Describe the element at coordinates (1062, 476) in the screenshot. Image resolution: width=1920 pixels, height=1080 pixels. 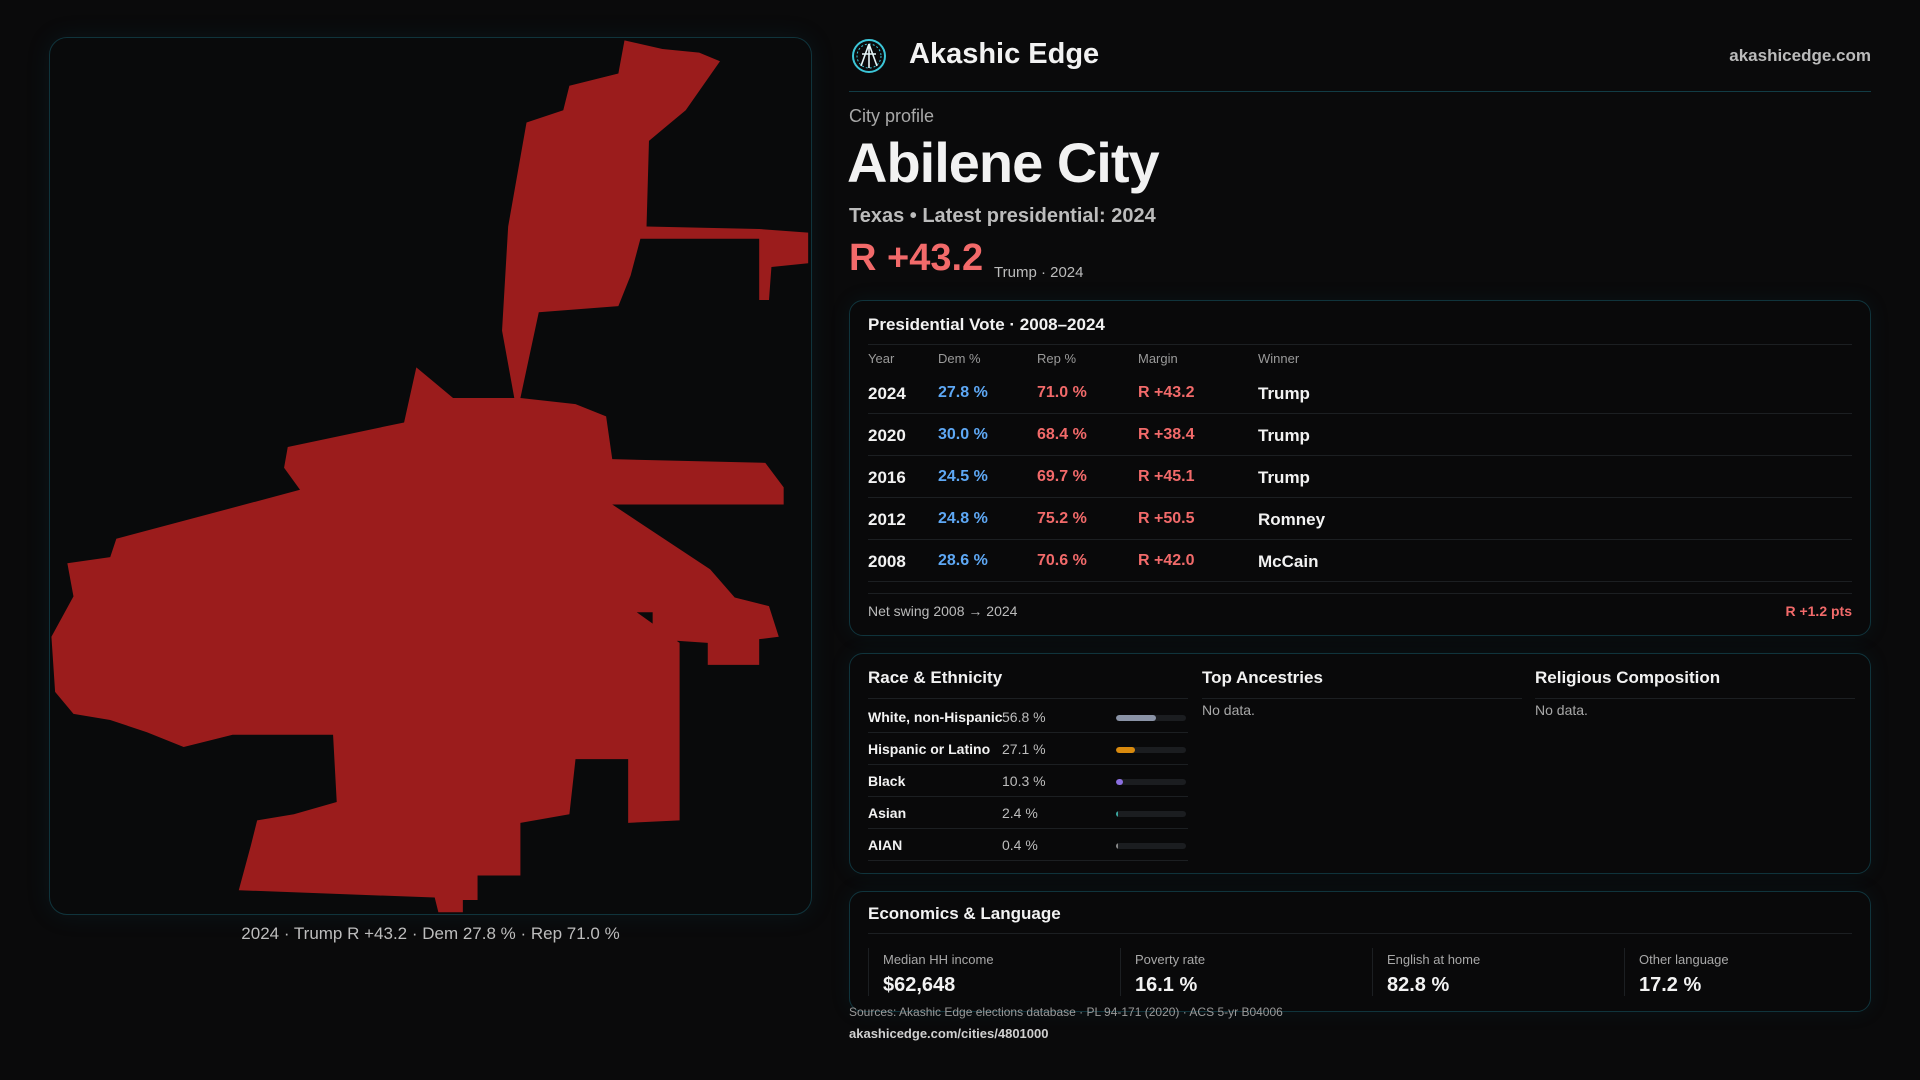
I see `vote-cell-rep: 69.7 %` at that location.